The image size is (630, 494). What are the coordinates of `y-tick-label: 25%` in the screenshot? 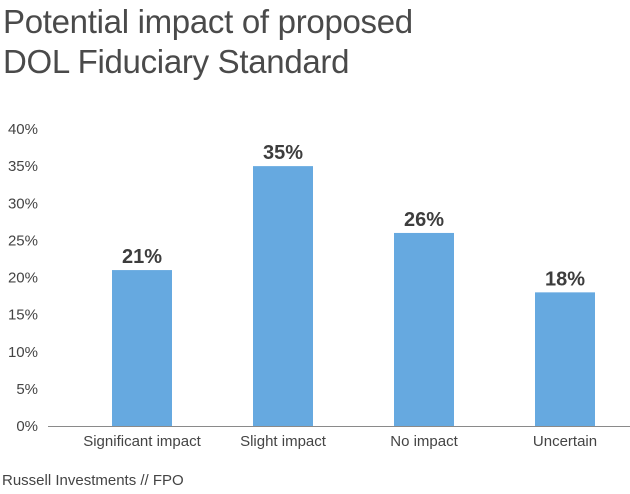 It's located at (23, 240).